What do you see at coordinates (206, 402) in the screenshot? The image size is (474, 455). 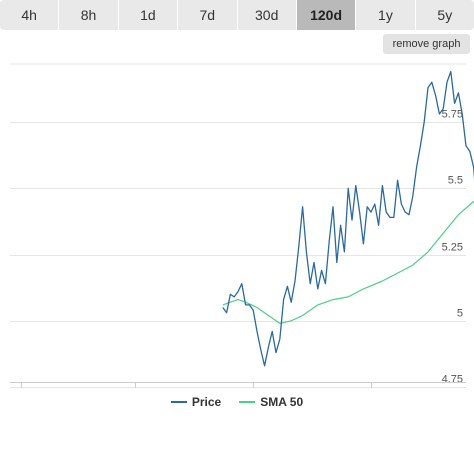 I see `legend-label-price: Price` at bounding box center [206, 402].